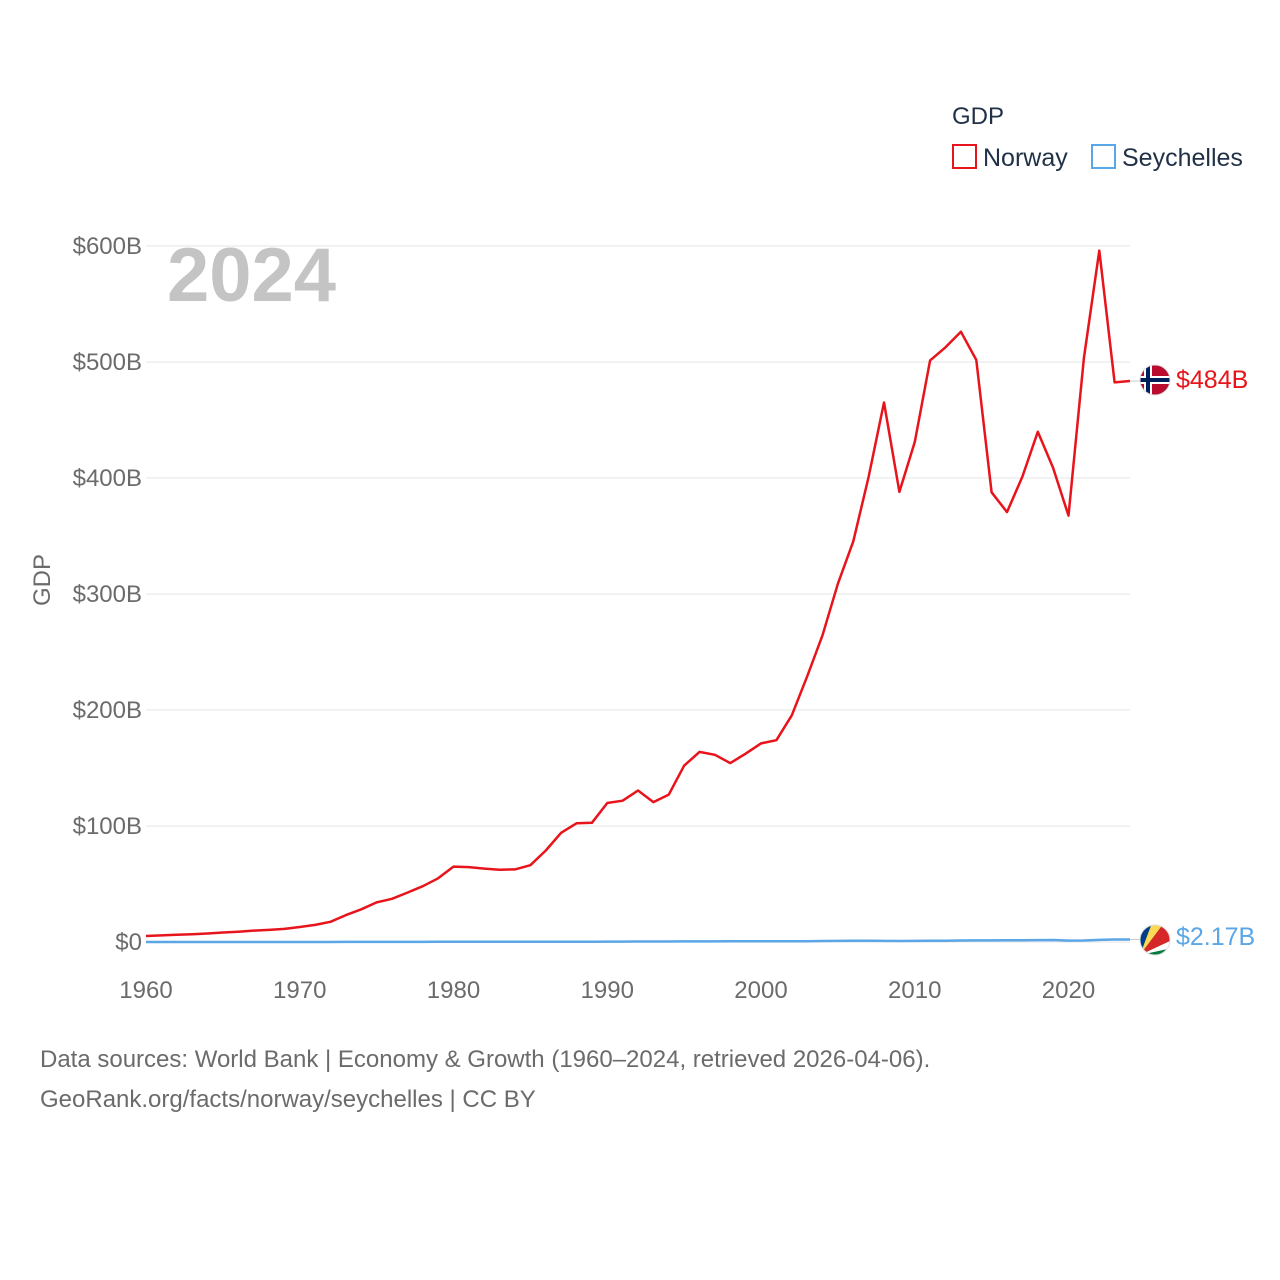 The height and width of the screenshot is (1280, 1280). What do you see at coordinates (251, 275) in the screenshot?
I see `year-label: 2024` at bounding box center [251, 275].